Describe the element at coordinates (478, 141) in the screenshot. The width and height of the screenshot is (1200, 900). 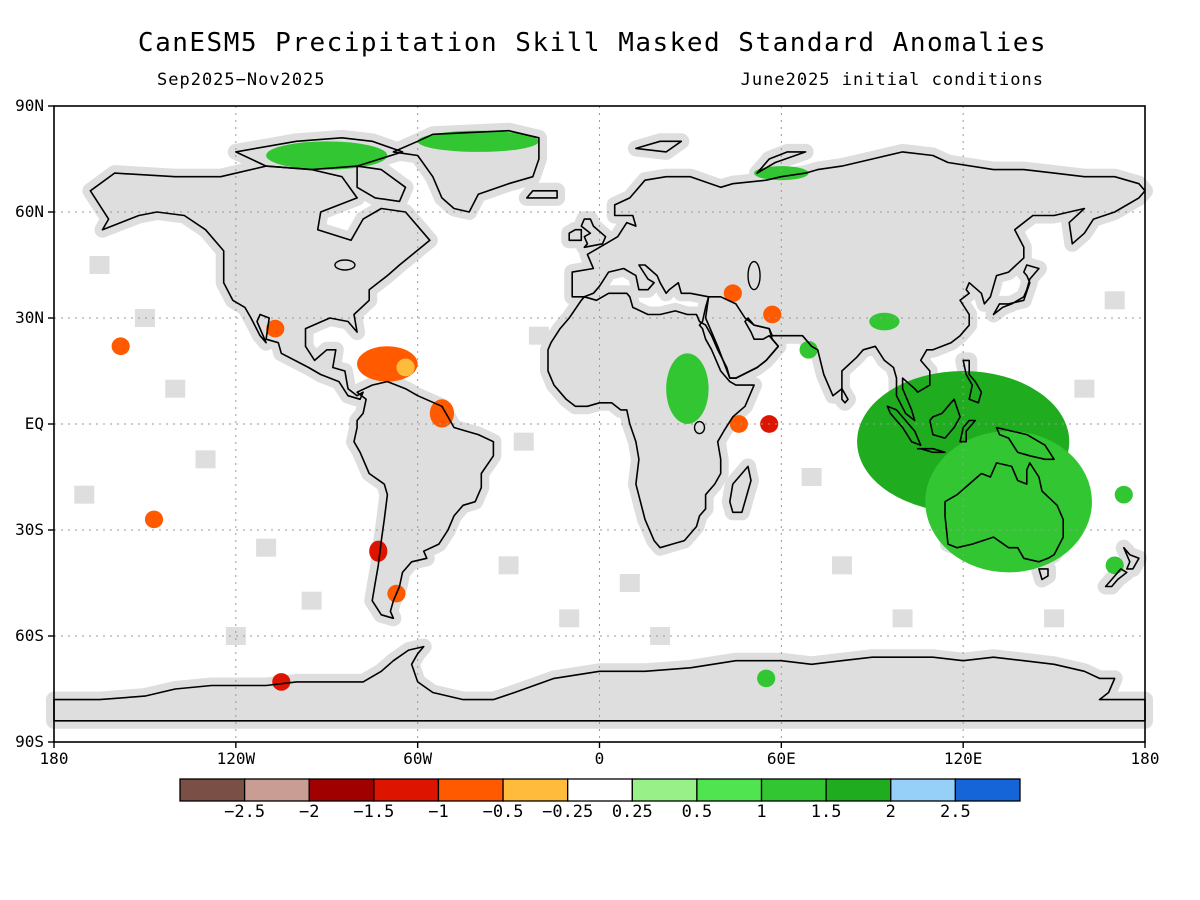
I see `anomaly-greenland-wet` at that location.